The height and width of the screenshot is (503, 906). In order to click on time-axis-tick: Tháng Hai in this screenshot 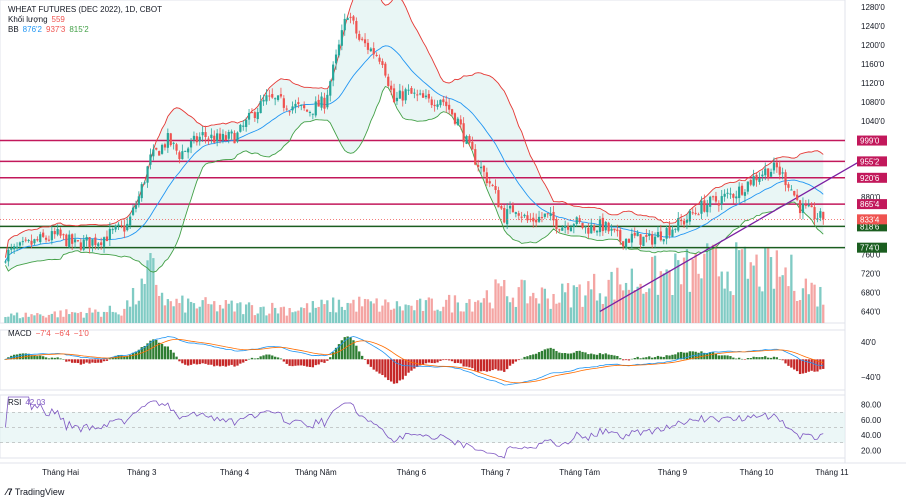, I will do `click(60, 472)`.